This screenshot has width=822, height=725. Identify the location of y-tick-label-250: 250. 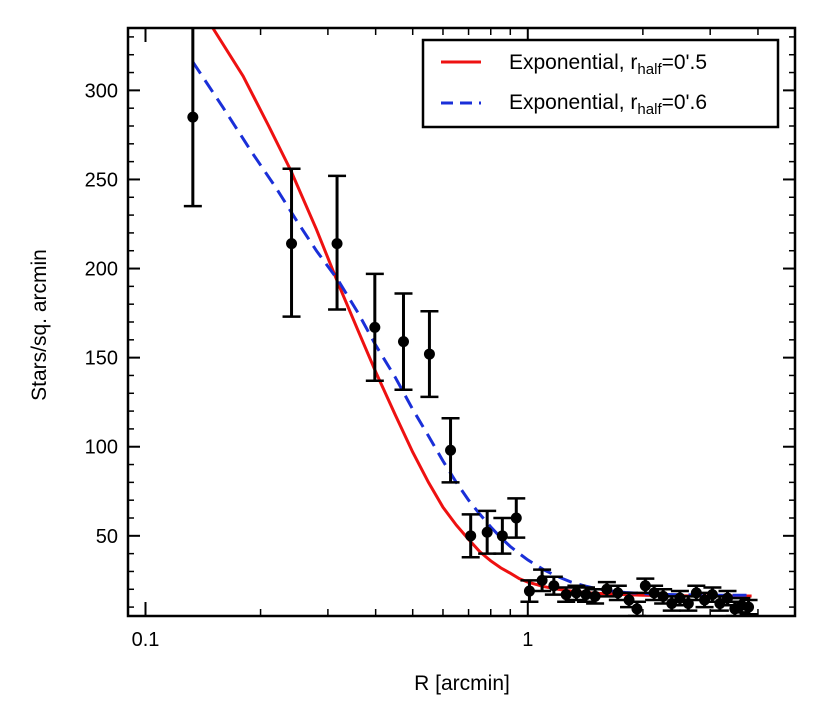
(101, 180).